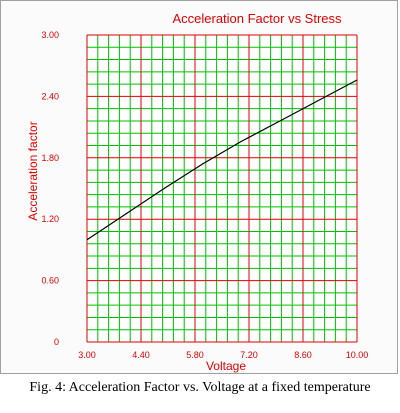  I want to click on x-tick-label: 10.00, so click(357, 355).